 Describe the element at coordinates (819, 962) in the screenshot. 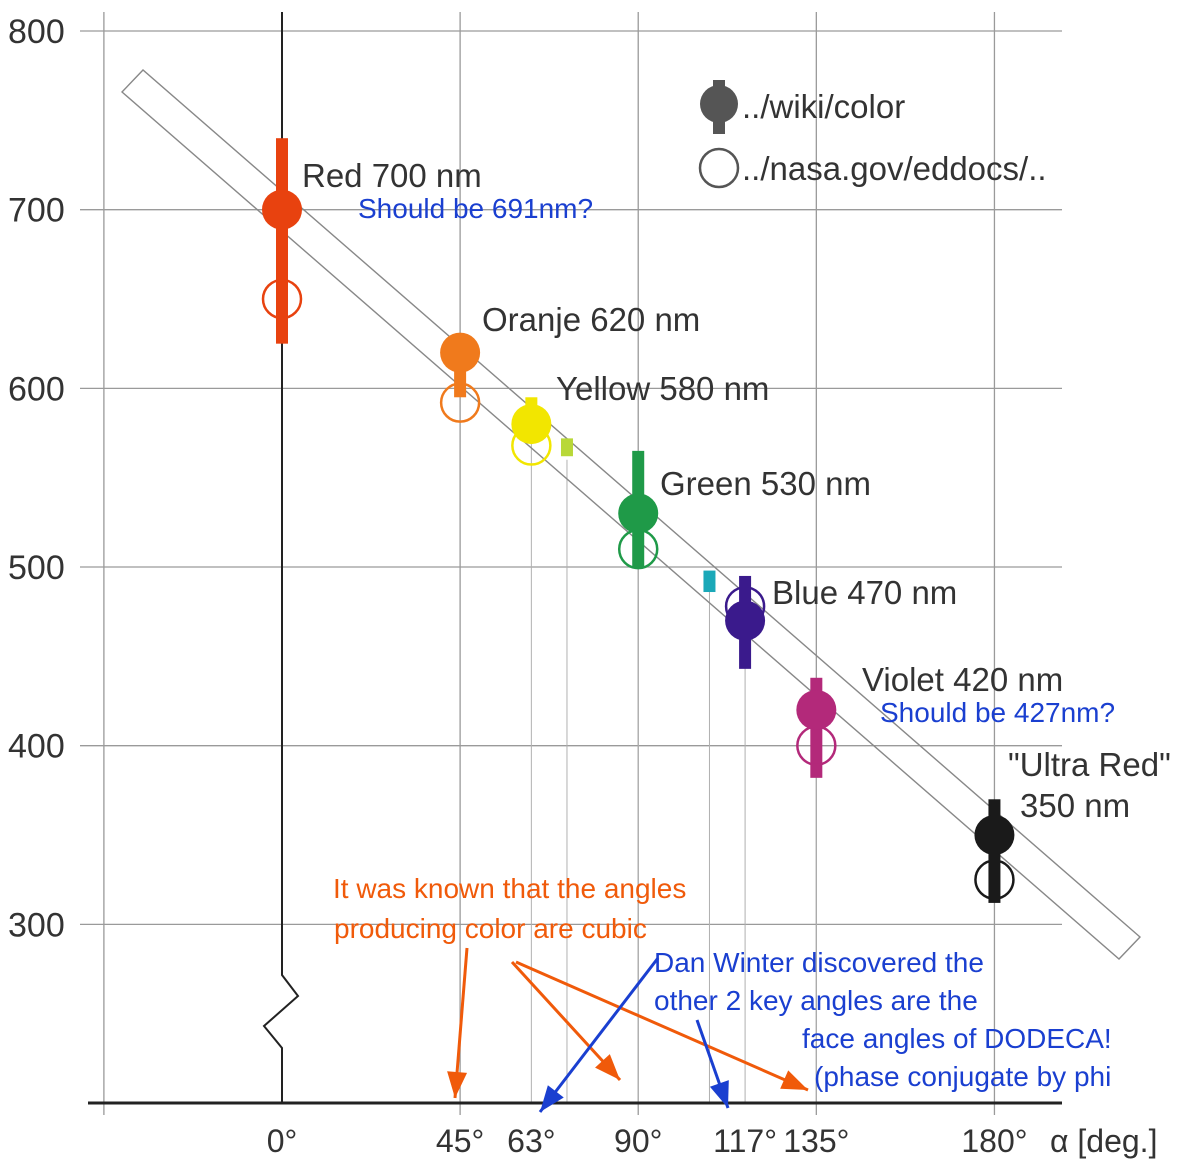

I see `annotation-text: Dan Winter discovered the` at that location.